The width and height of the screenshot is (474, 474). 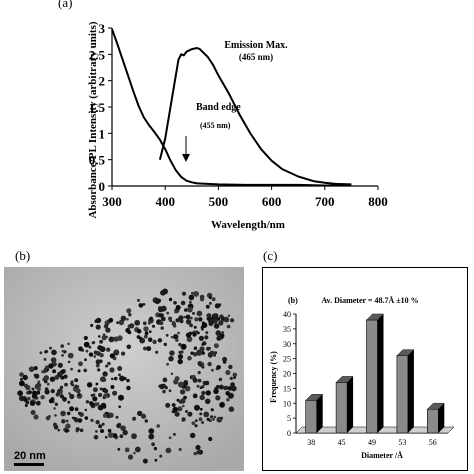 What do you see at coordinates (272, 201) in the screenshot?
I see `x-tick-label: 600` at bounding box center [272, 201].